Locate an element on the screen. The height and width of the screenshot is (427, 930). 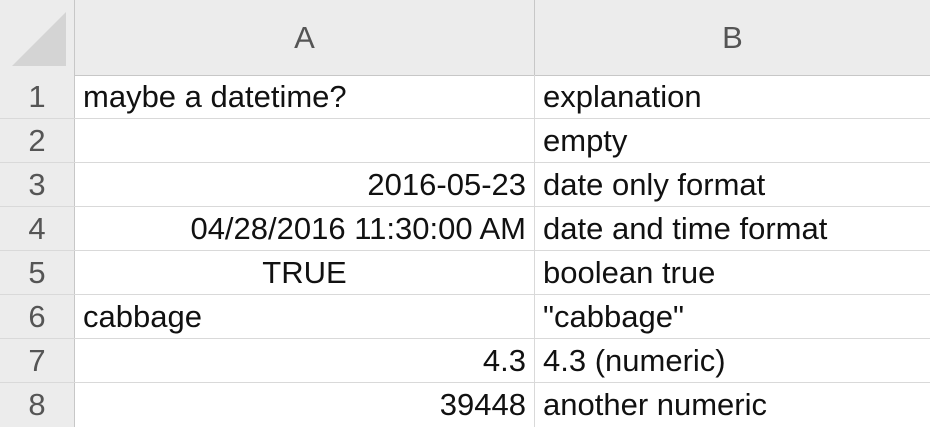
cell-a1: maybe a datetime? is located at coordinates (305, 96).